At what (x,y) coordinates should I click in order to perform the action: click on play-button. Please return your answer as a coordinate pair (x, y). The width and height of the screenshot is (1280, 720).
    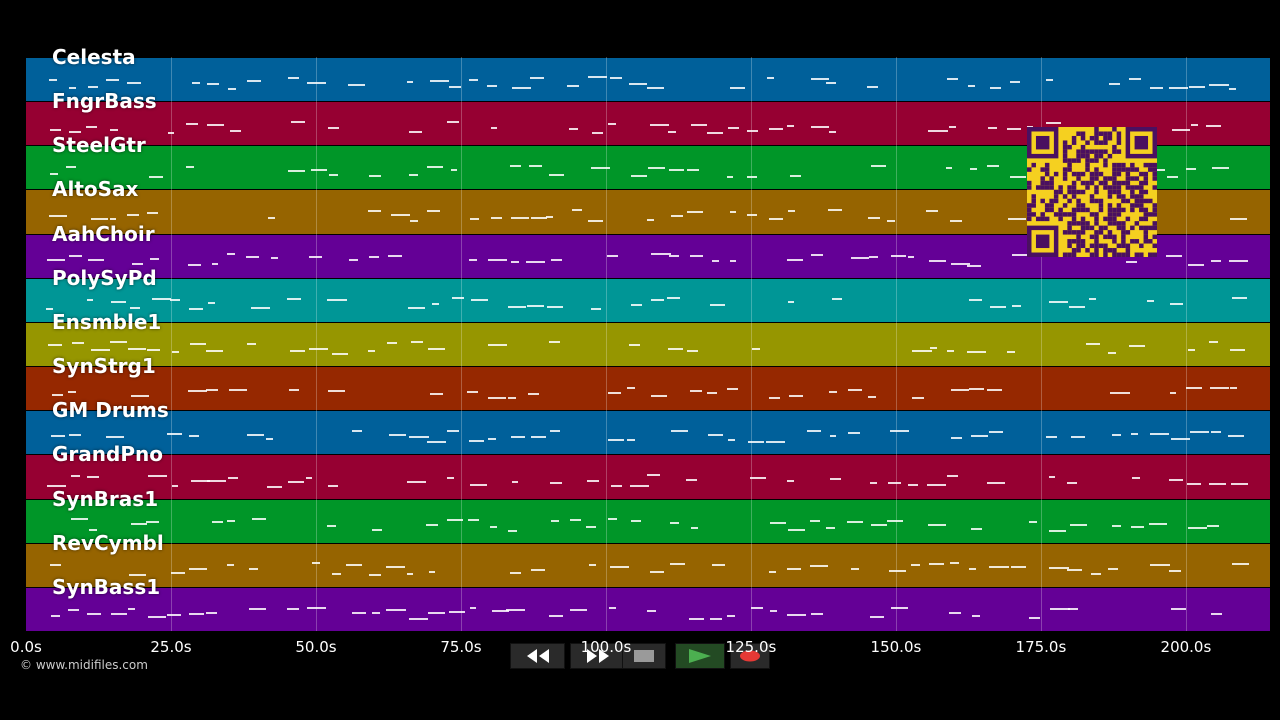
    Looking at the image, I should click on (700, 656).